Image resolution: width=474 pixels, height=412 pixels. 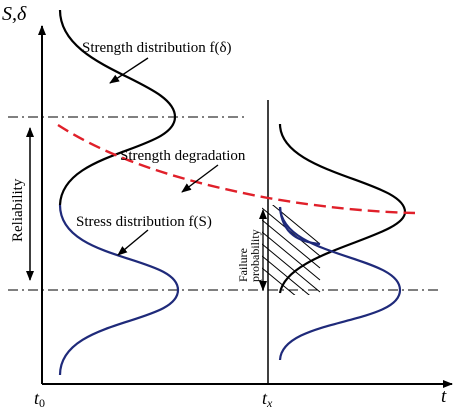 I want to click on y-axis-label: S,δ, so click(x=14, y=14).